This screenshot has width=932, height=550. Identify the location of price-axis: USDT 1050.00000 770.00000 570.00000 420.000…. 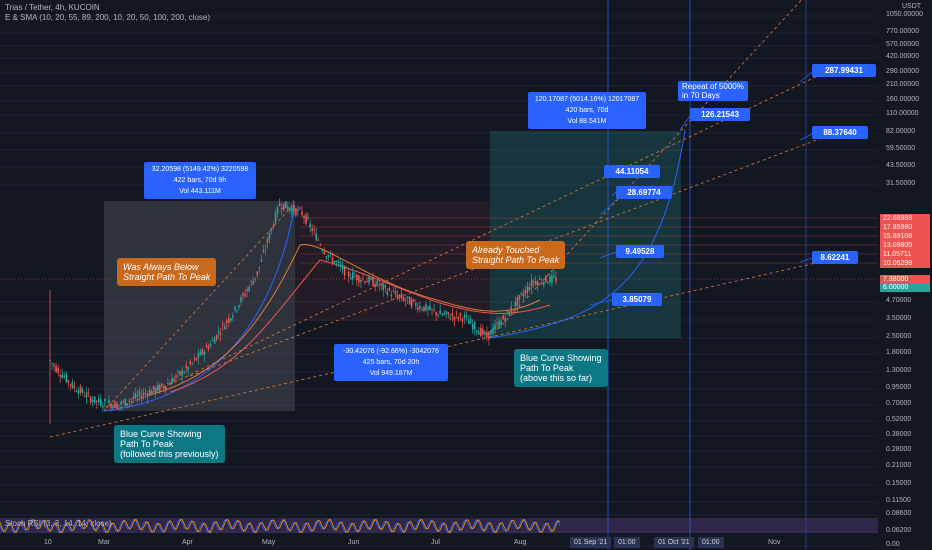
(905, 275).